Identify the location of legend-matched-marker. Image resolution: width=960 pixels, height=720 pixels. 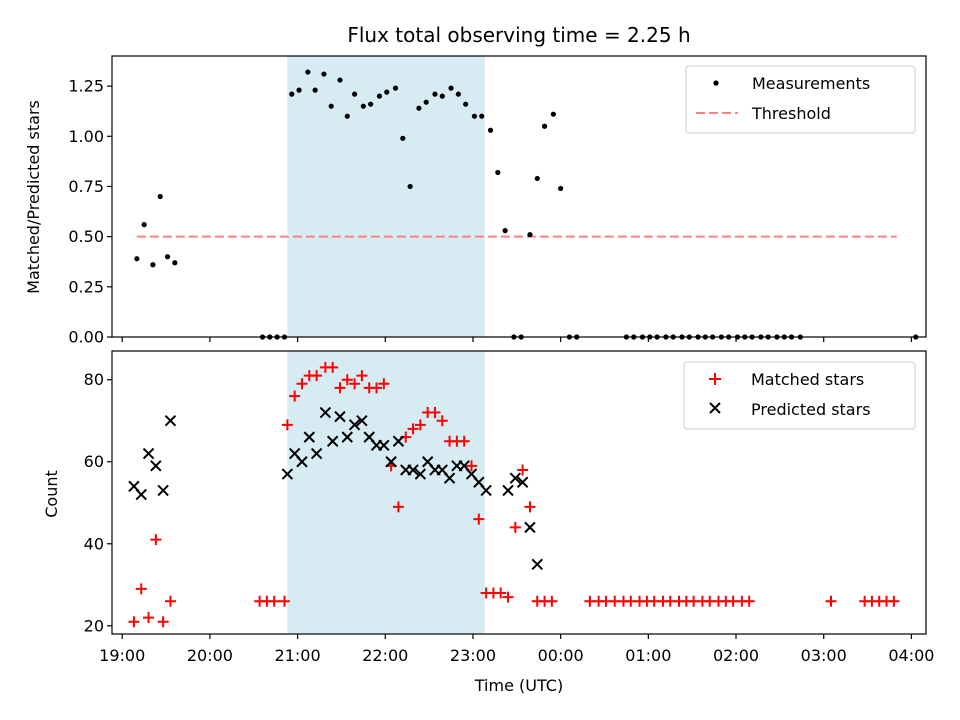
(715, 379).